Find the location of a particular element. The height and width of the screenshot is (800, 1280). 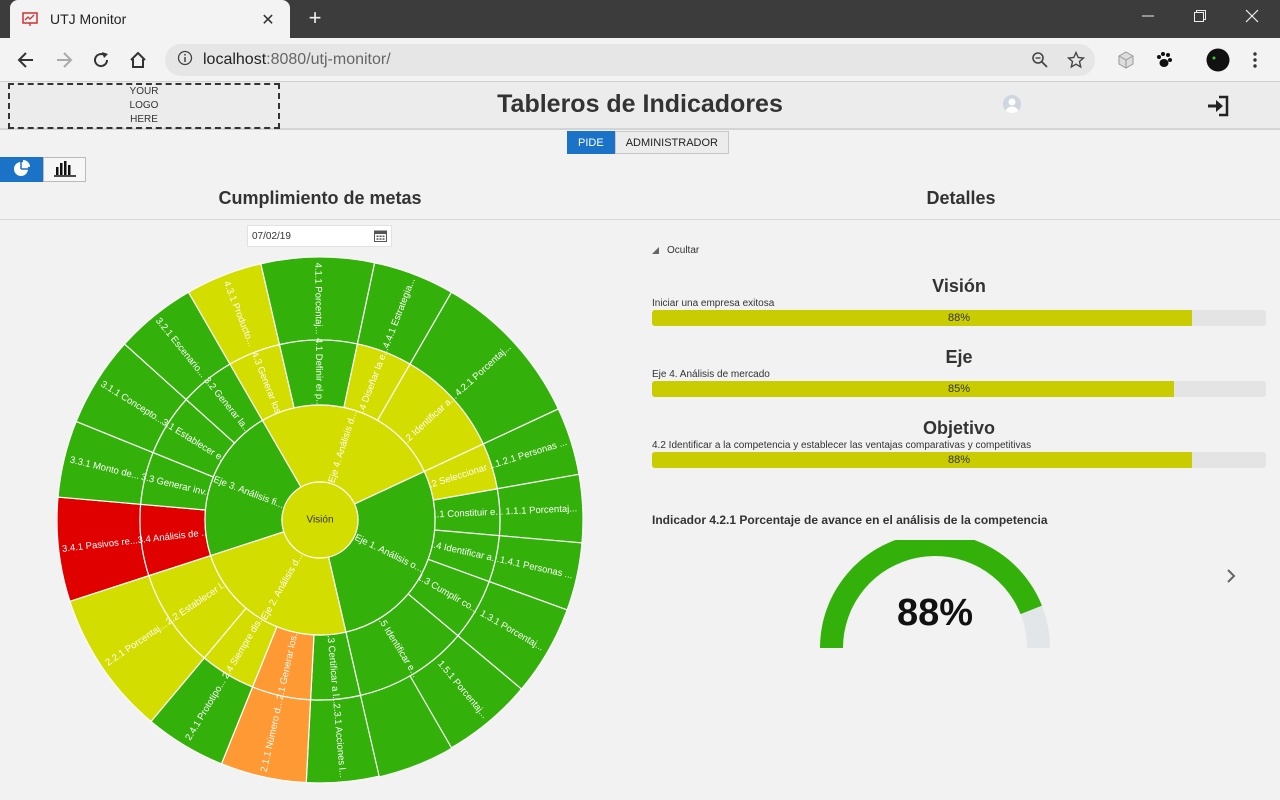

vision-progress-bar: 88% is located at coordinates (959, 318).